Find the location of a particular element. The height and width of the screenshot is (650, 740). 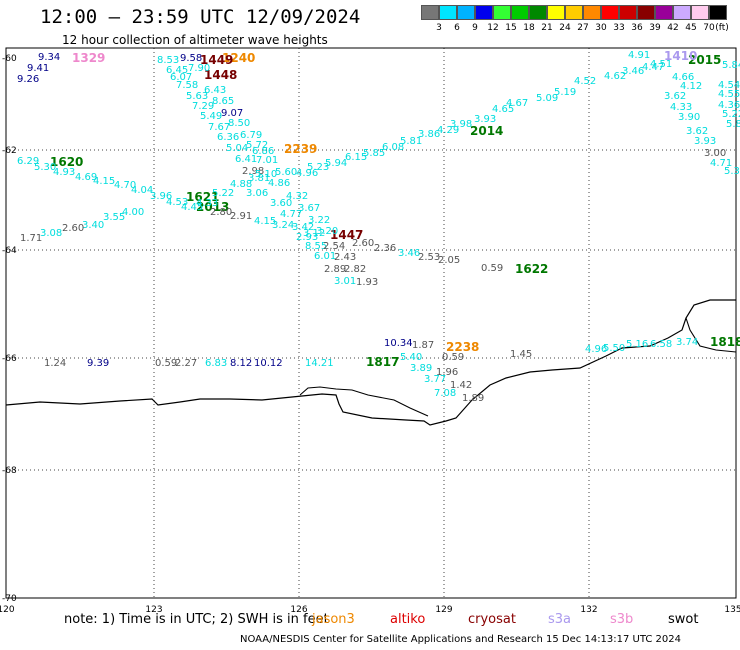

legend-label: 36 is located at coordinates (637, 28).